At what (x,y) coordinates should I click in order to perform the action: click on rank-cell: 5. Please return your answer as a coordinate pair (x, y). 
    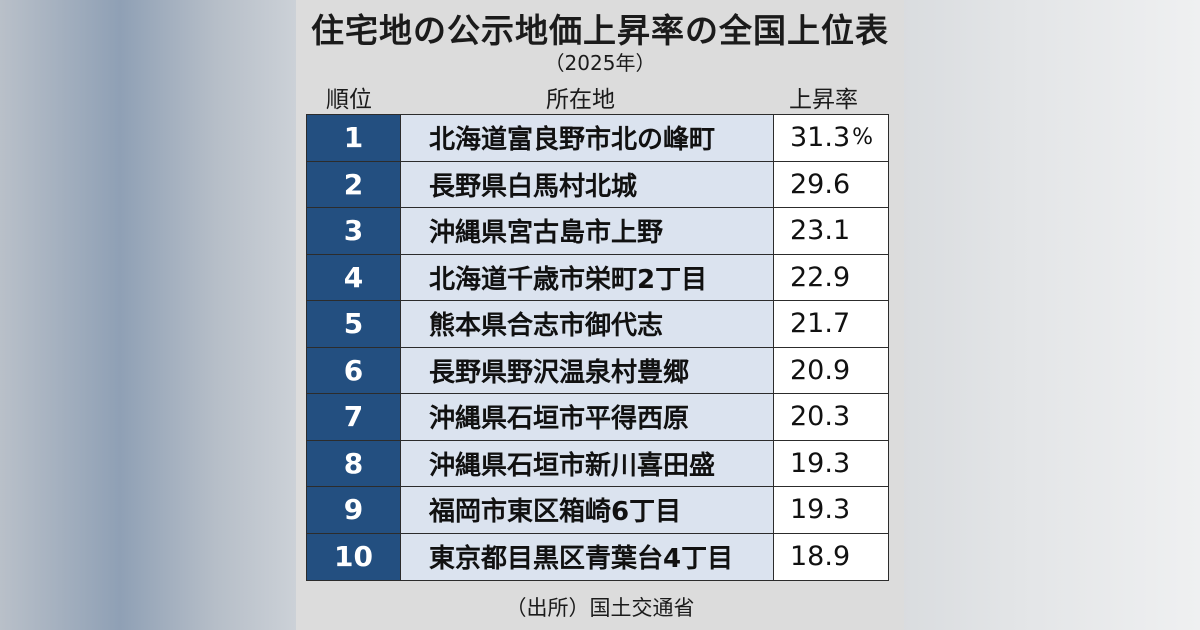
    Looking at the image, I should click on (354, 324).